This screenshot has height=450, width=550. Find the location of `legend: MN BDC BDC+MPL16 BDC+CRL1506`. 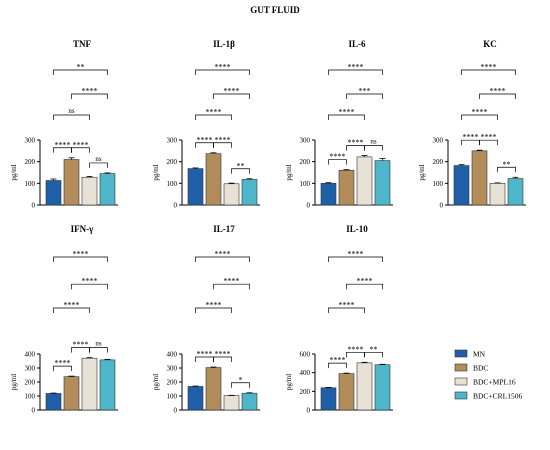

legend: MN BDC BDC+MPL16 BDC+CRL1506 is located at coordinates (488, 375).